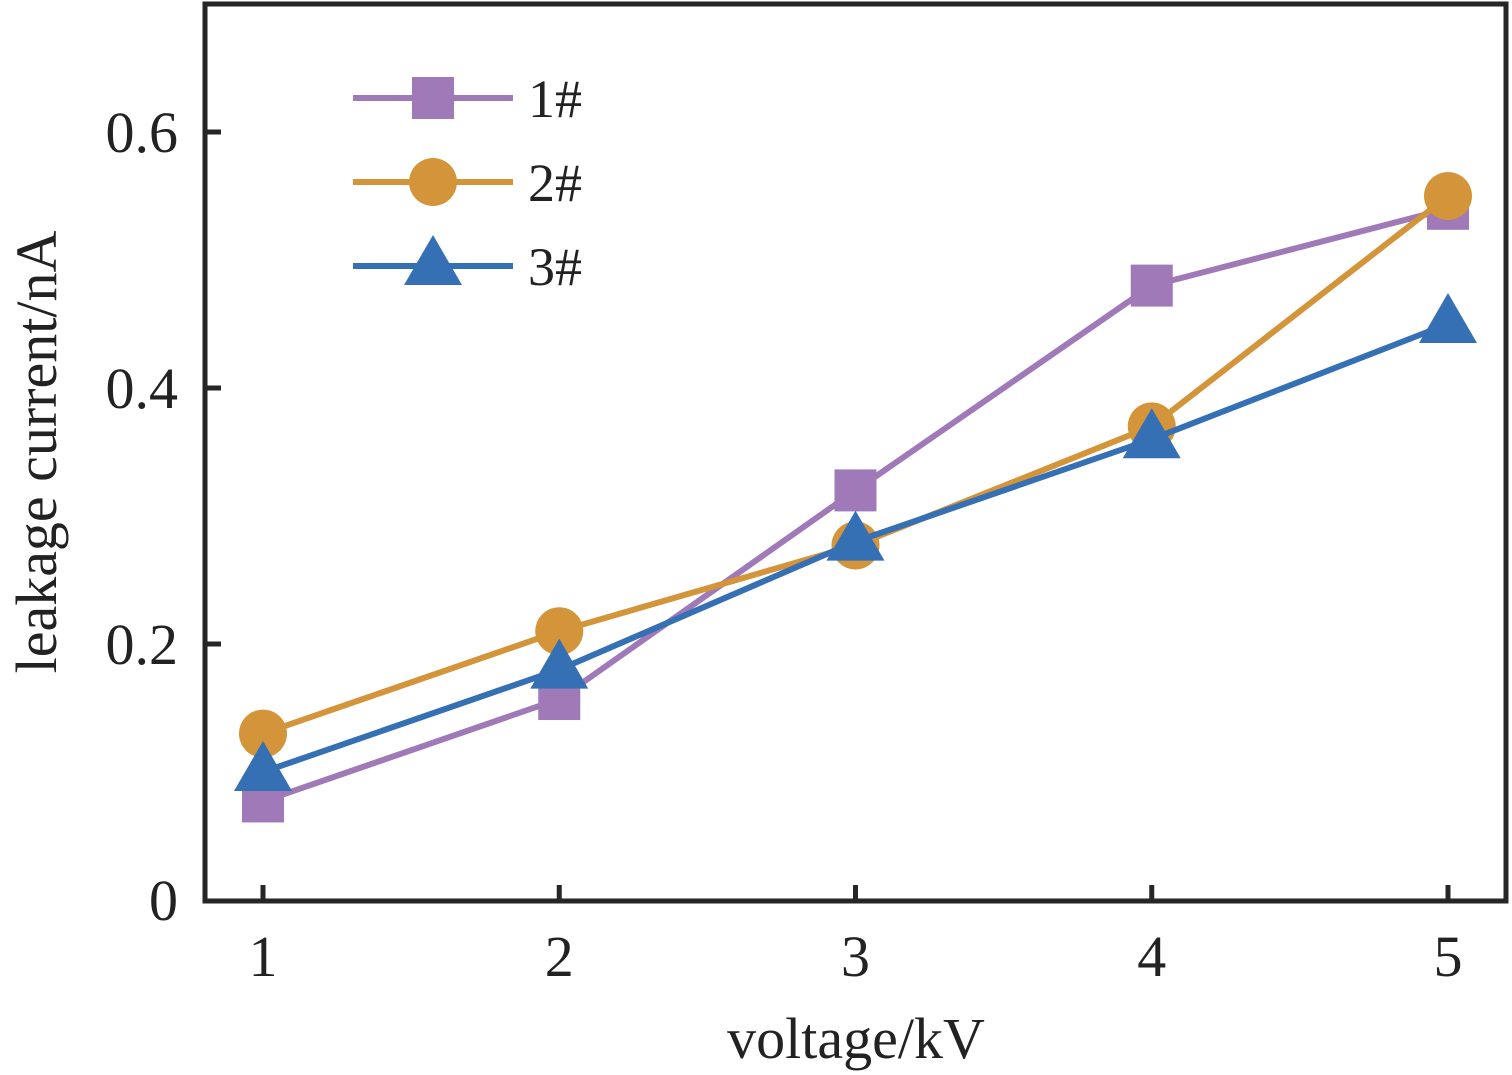 Image resolution: width=1512 pixels, height=1075 pixels. Describe the element at coordinates (559, 631) in the screenshot. I see `data-point-2#-x2` at that location.